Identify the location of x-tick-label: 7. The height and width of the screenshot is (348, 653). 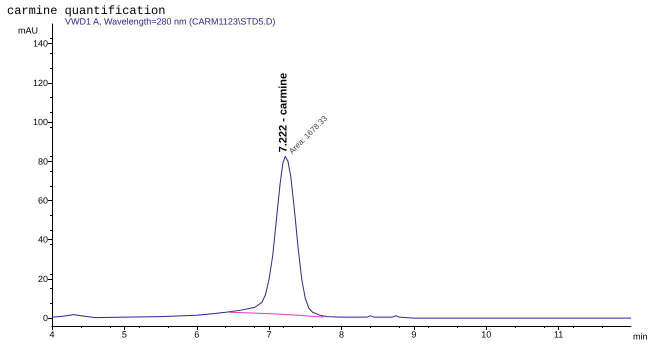
(269, 335).